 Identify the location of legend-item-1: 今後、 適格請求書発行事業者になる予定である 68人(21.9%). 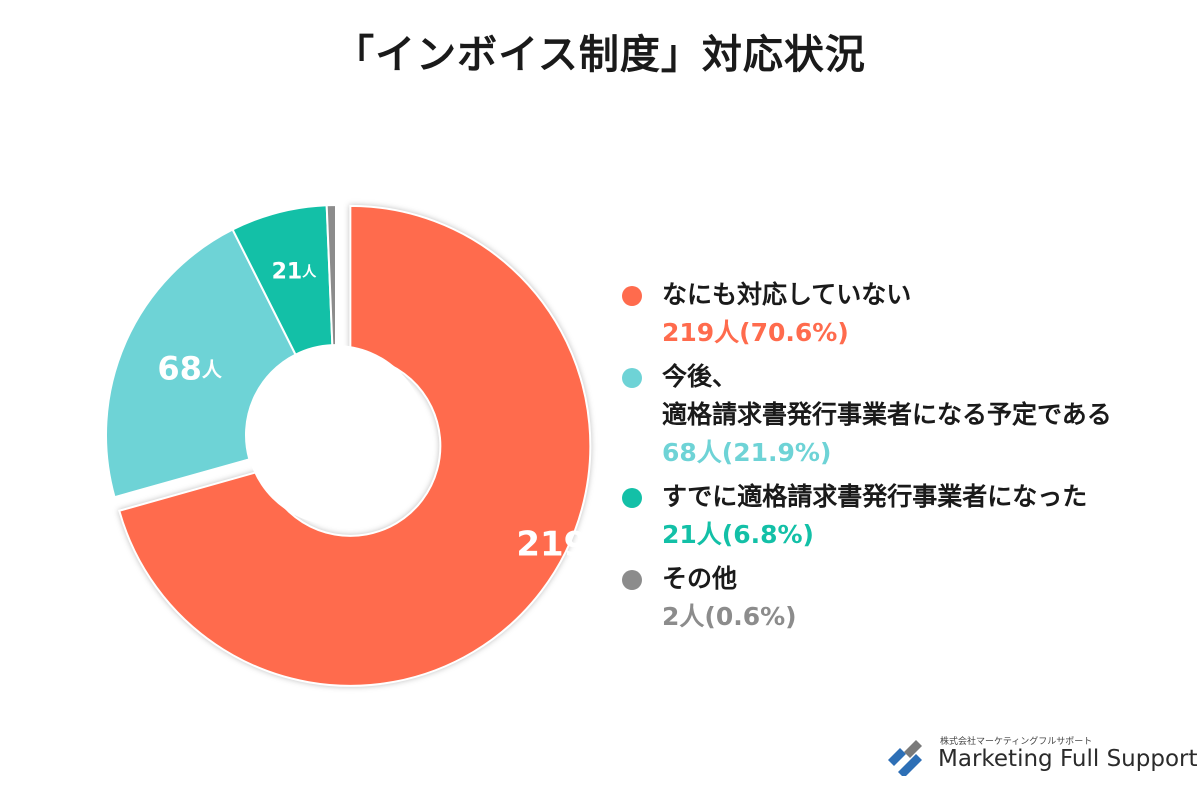
(902, 415).